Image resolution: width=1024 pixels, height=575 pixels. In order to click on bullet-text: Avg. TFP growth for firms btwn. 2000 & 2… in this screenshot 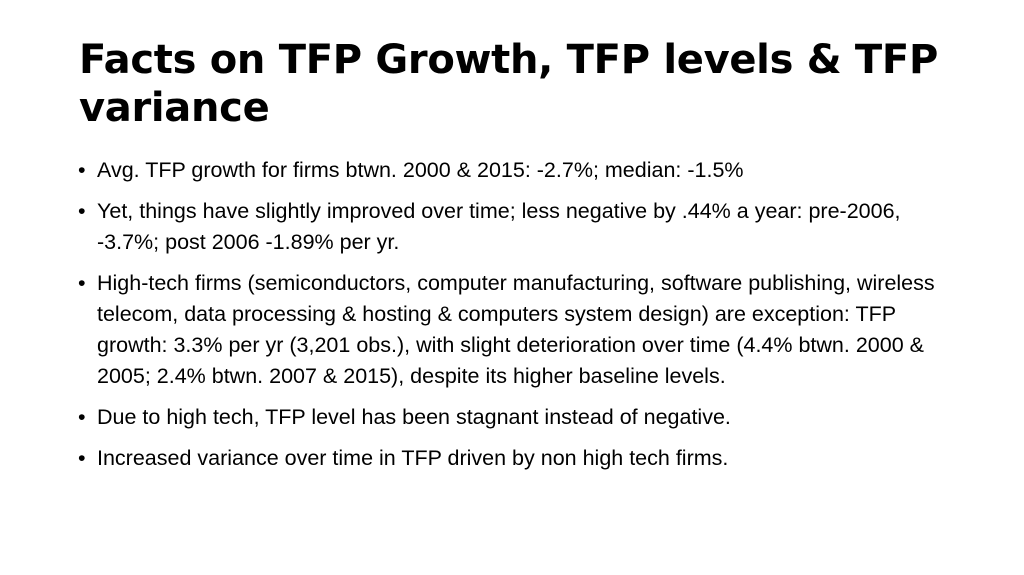, I will do `click(420, 170)`.